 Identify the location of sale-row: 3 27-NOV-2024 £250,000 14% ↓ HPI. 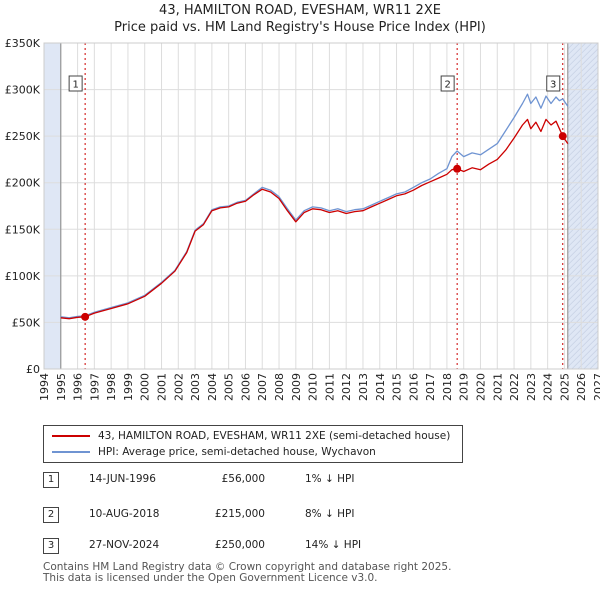
(273, 546).